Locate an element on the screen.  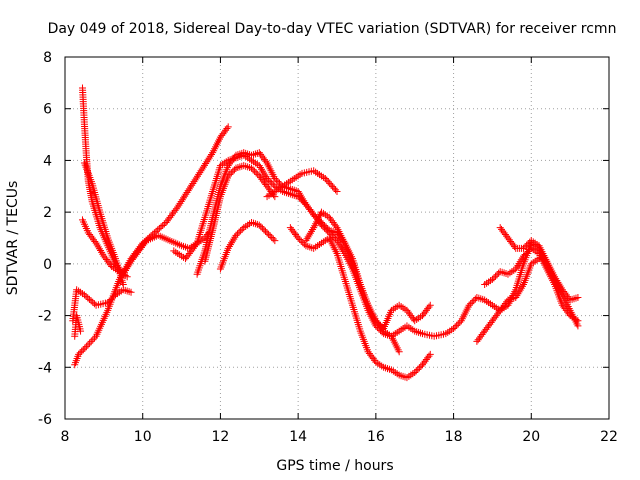
y-tick-label: -6 is located at coordinates (45, 420).